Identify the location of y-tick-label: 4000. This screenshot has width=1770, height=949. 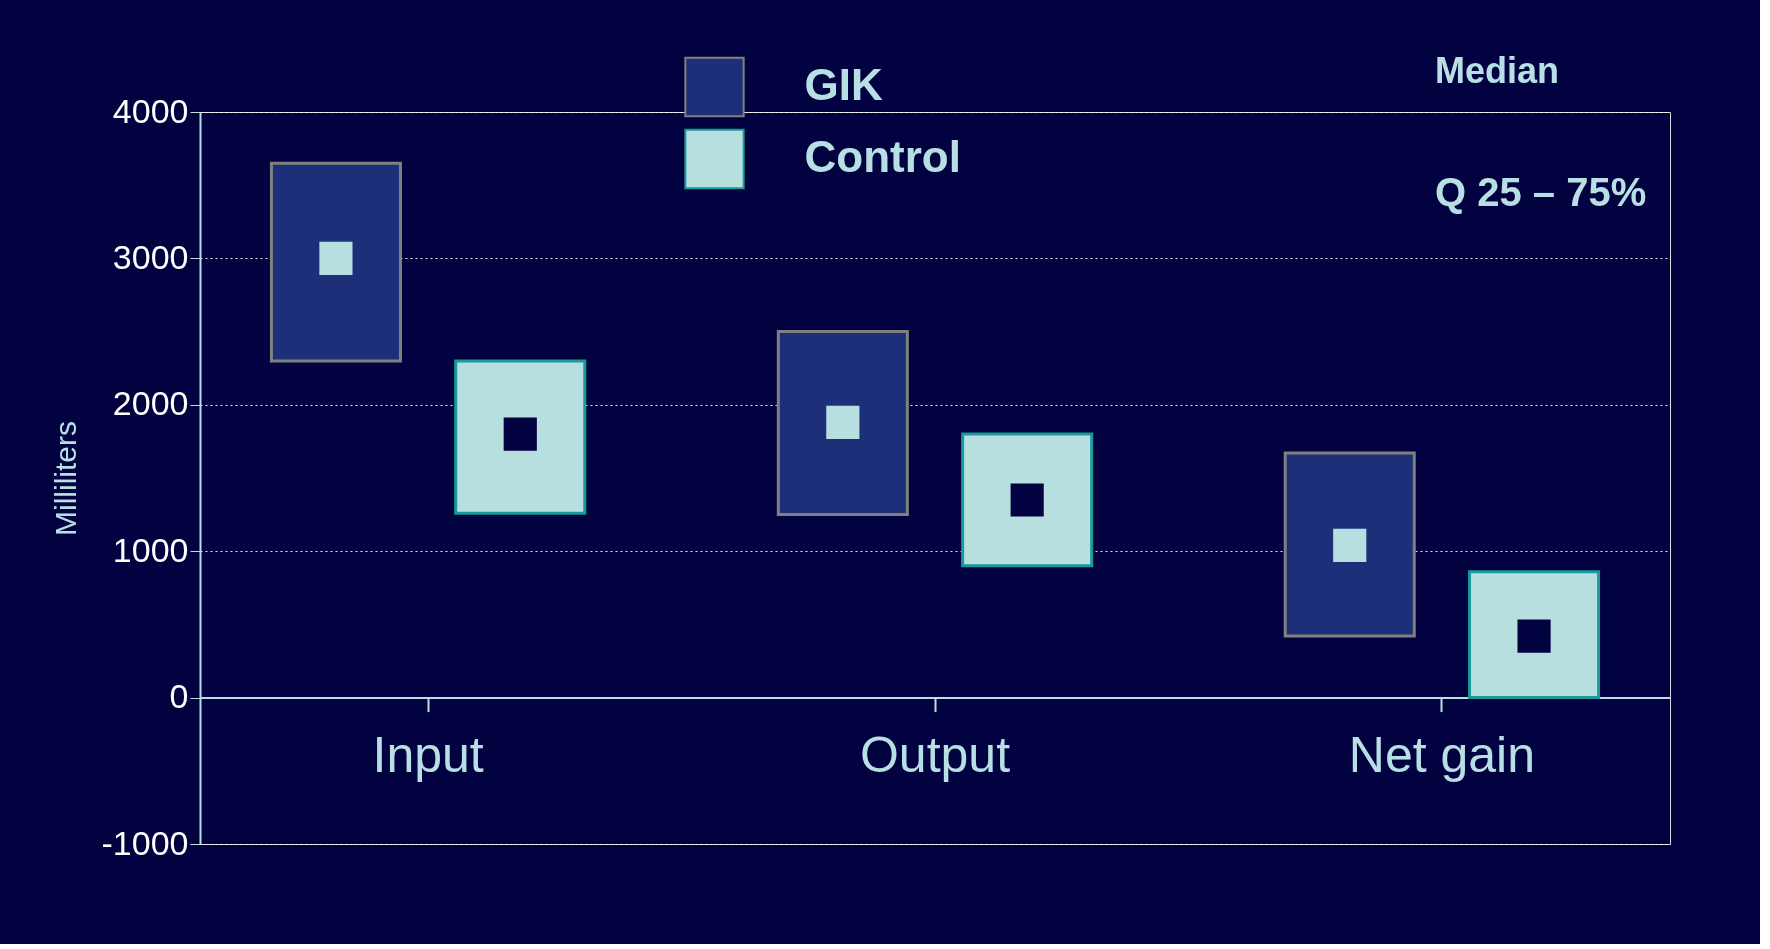
(150, 110).